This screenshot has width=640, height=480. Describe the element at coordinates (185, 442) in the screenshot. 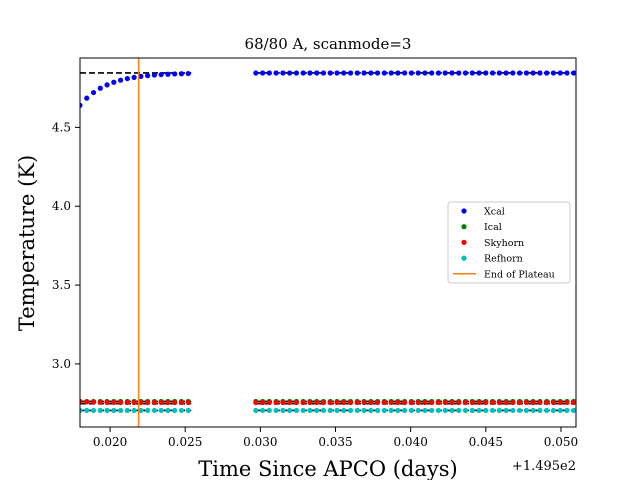

I see `x-tick-label: 0.025` at that location.